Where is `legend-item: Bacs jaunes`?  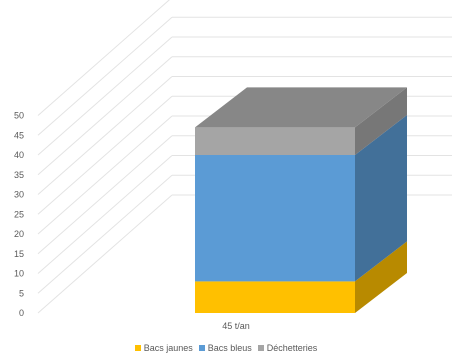
legend-item: Bacs jaunes is located at coordinates (163, 348).